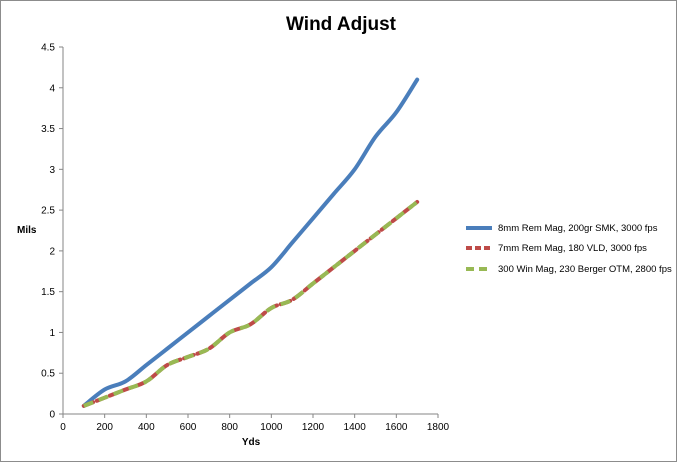 This screenshot has width=677, height=463. Describe the element at coordinates (63, 427) in the screenshot. I see `x-tick-label: 0` at that location.